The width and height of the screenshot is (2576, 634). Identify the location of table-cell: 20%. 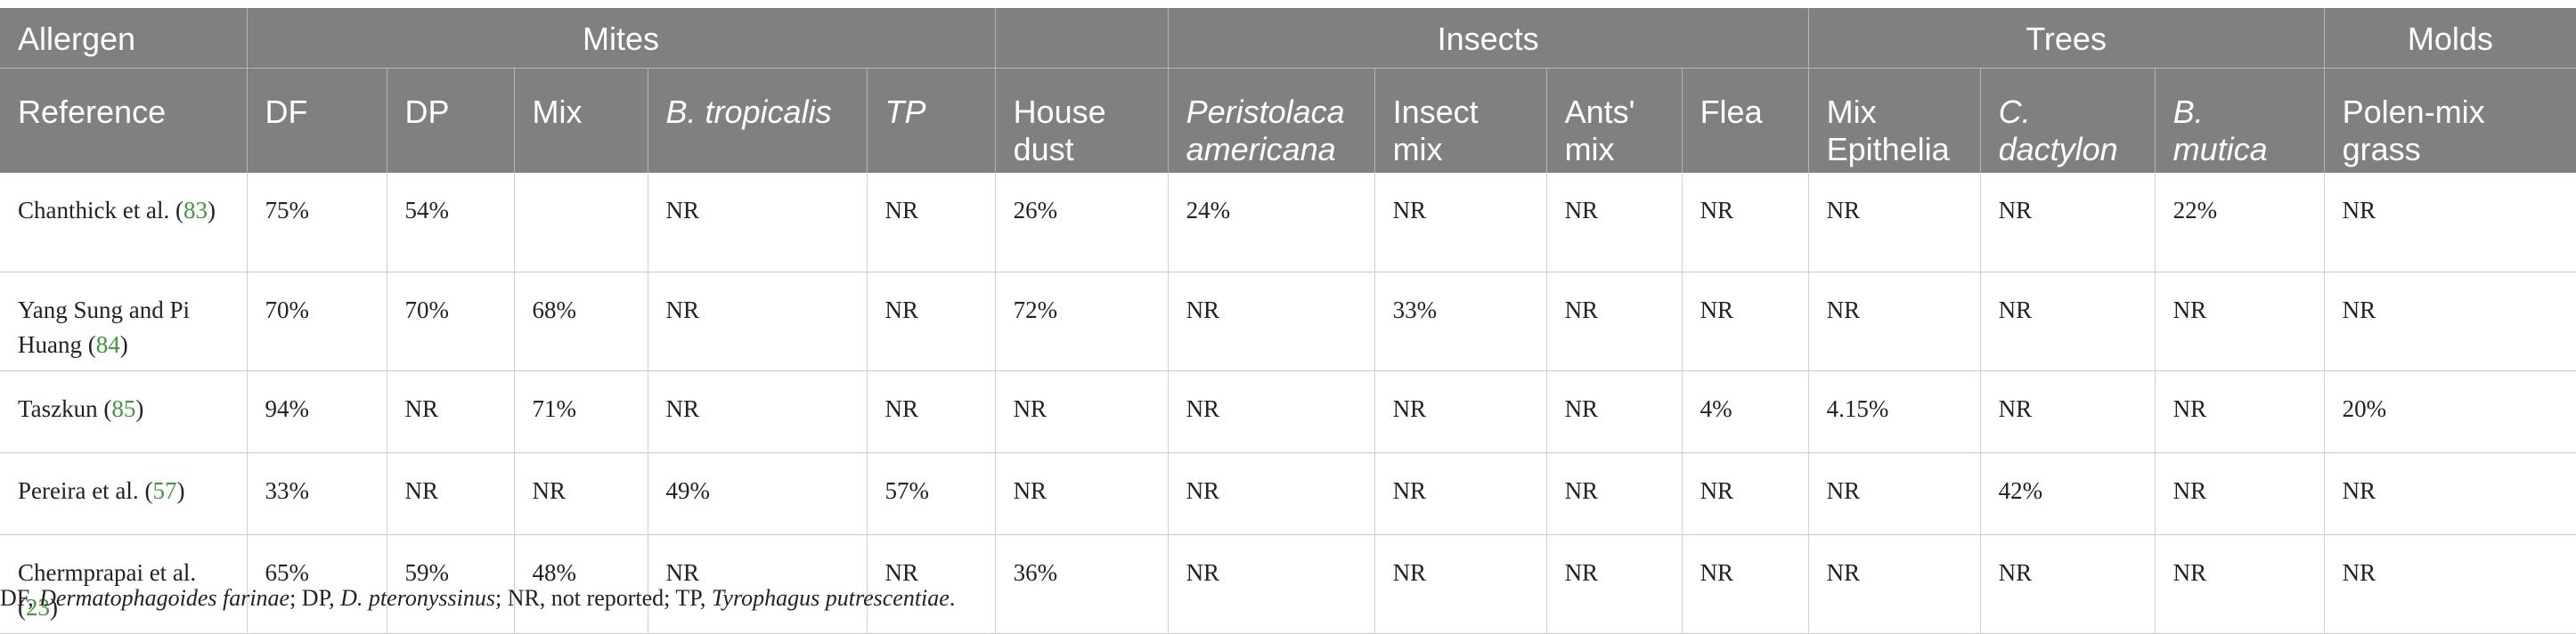
(2450, 411).